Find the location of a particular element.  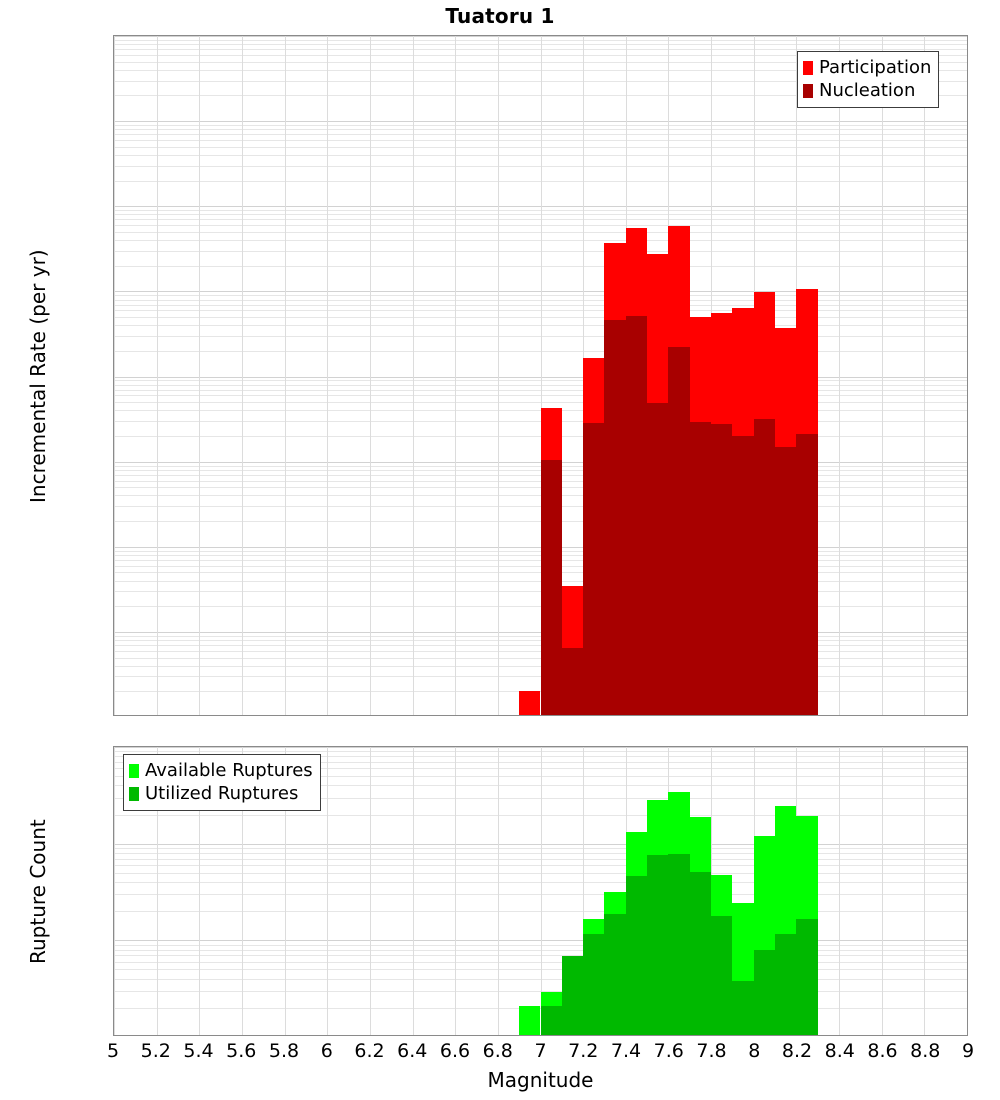

legend-item-nucleation: Nucleation is located at coordinates (867, 90).